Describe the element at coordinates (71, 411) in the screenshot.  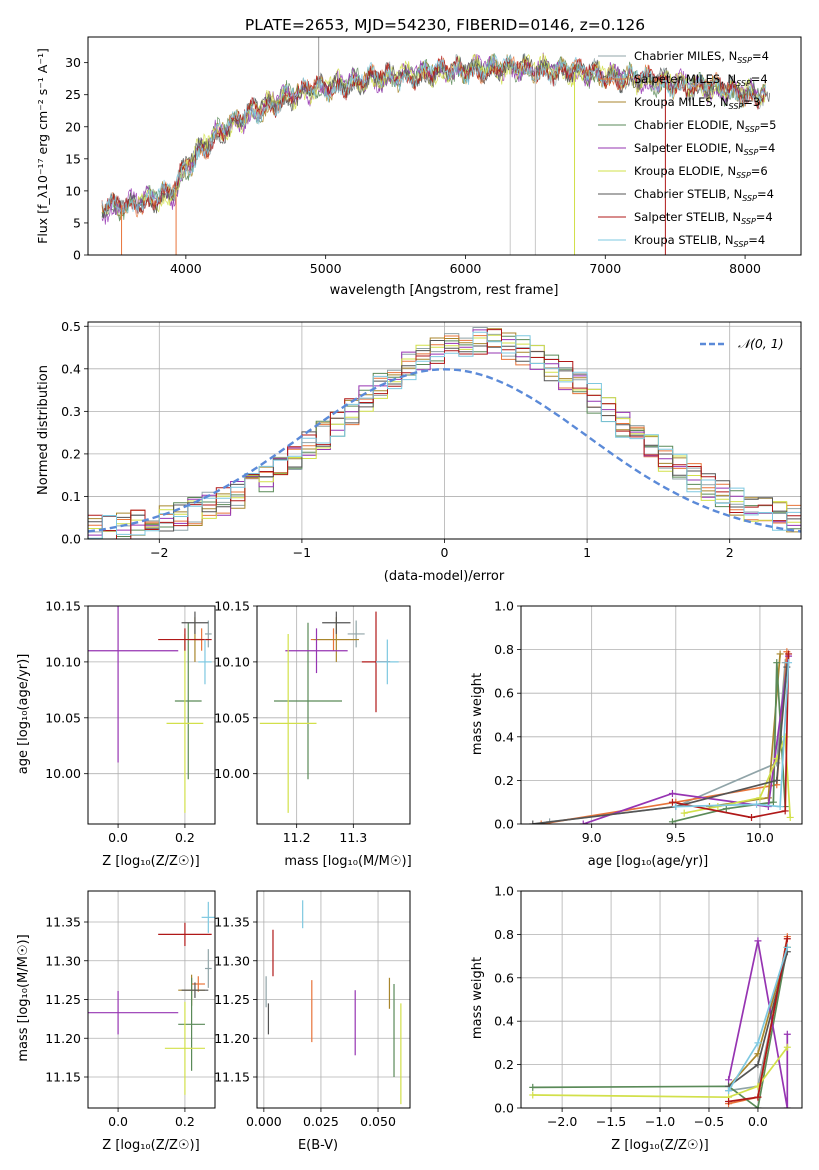
I see `y-tick-label: 0.3` at that location.